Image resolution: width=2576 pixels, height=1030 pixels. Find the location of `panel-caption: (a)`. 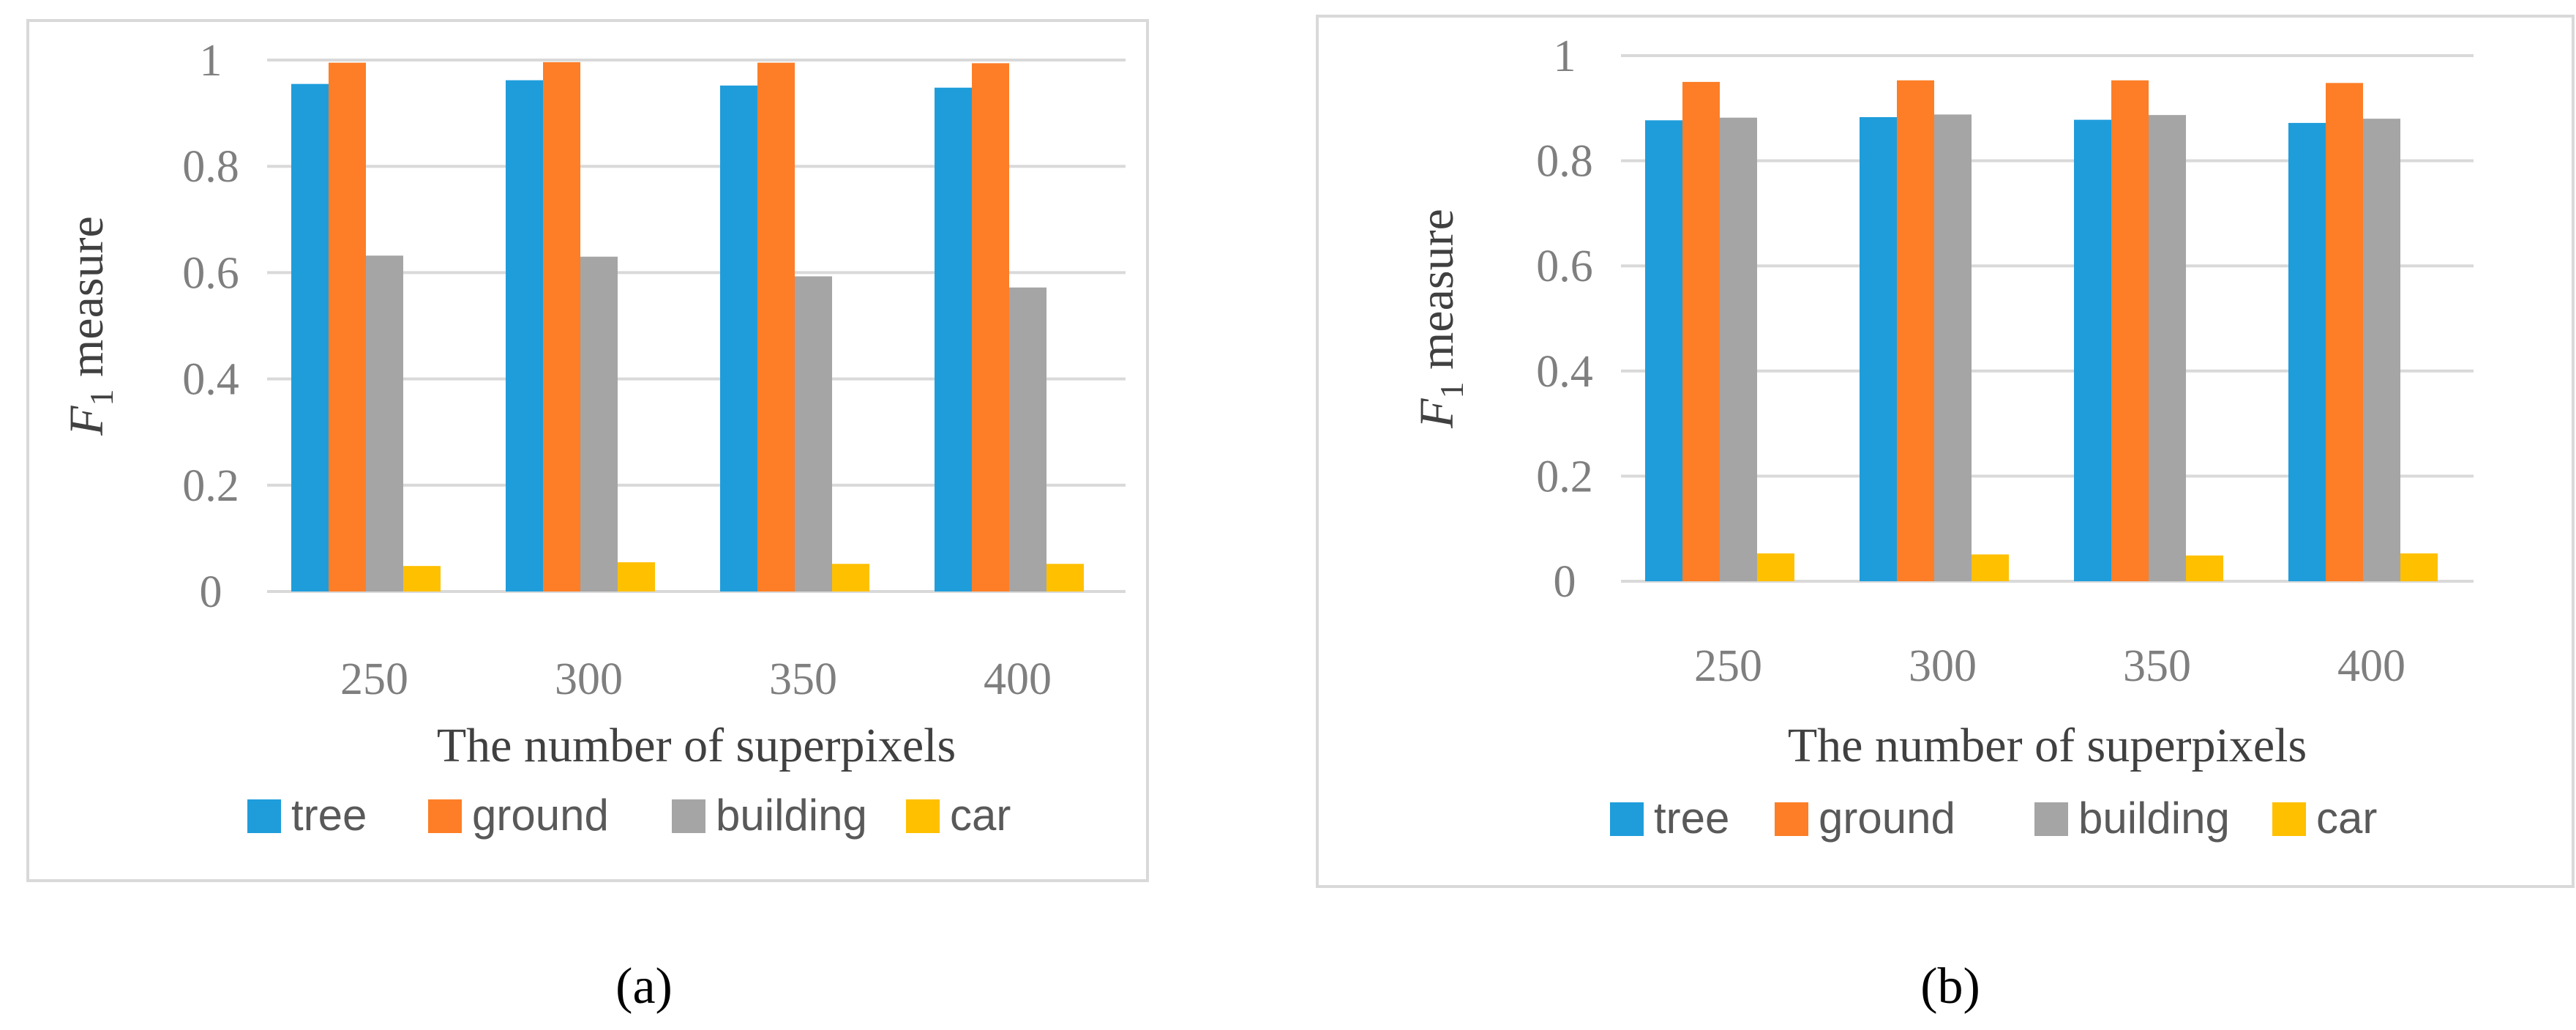

panel-caption: (a) is located at coordinates (644, 986).